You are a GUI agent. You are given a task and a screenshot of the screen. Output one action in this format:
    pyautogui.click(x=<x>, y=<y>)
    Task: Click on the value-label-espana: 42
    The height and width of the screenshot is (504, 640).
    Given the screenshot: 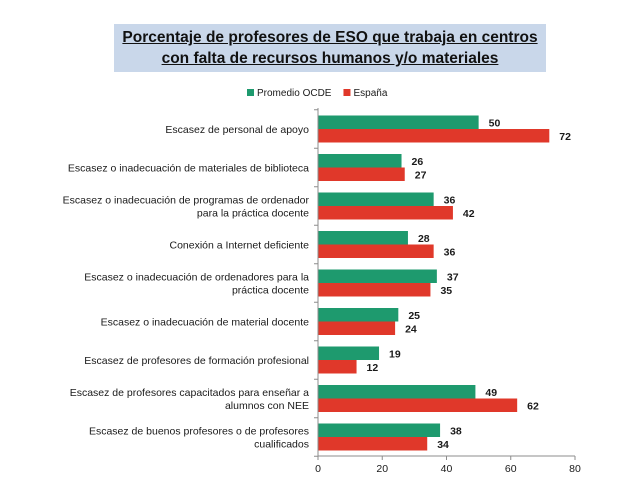 What is the action you would take?
    pyautogui.click(x=469, y=214)
    